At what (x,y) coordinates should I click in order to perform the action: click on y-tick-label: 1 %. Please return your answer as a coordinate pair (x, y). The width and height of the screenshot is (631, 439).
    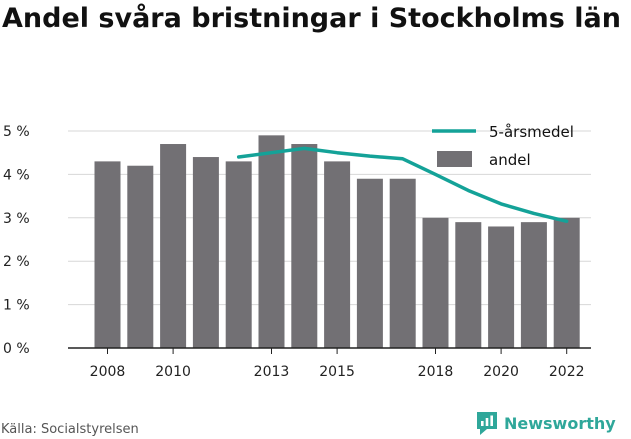
    Looking at the image, I should click on (16, 306).